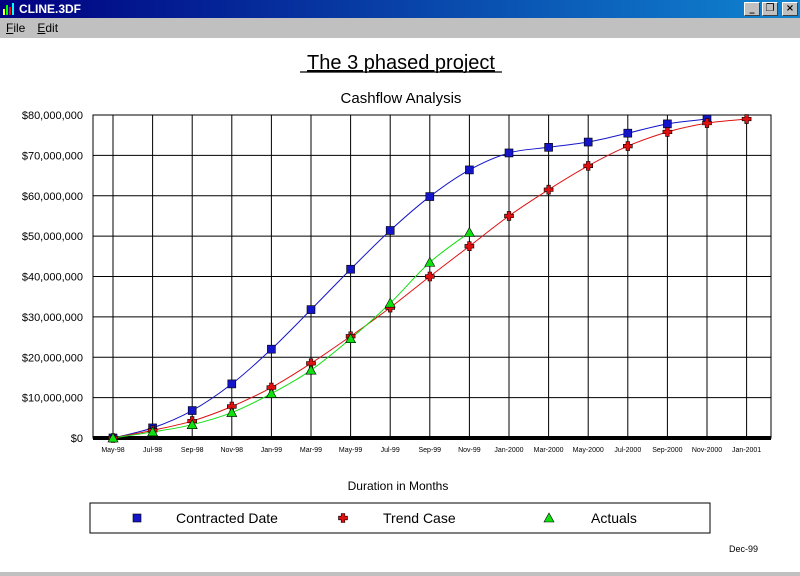 The height and width of the screenshot is (576, 800). What do you see at coordinates (232, 450) in the screenshot?
I see `x-tick-label: Nov-98` at bounding box center [232, 450].